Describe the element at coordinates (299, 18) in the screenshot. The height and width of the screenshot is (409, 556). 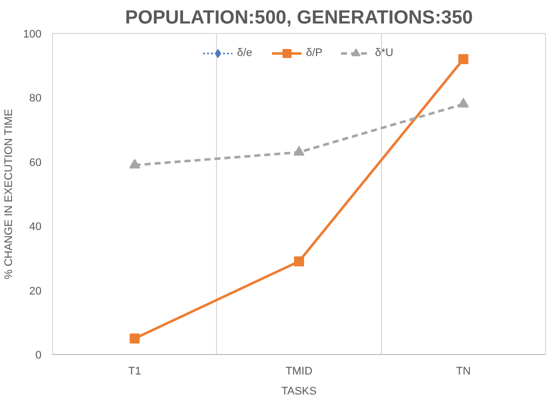
I see `chart-title: POPULATION:500, GENERATIONS:350` at that location.